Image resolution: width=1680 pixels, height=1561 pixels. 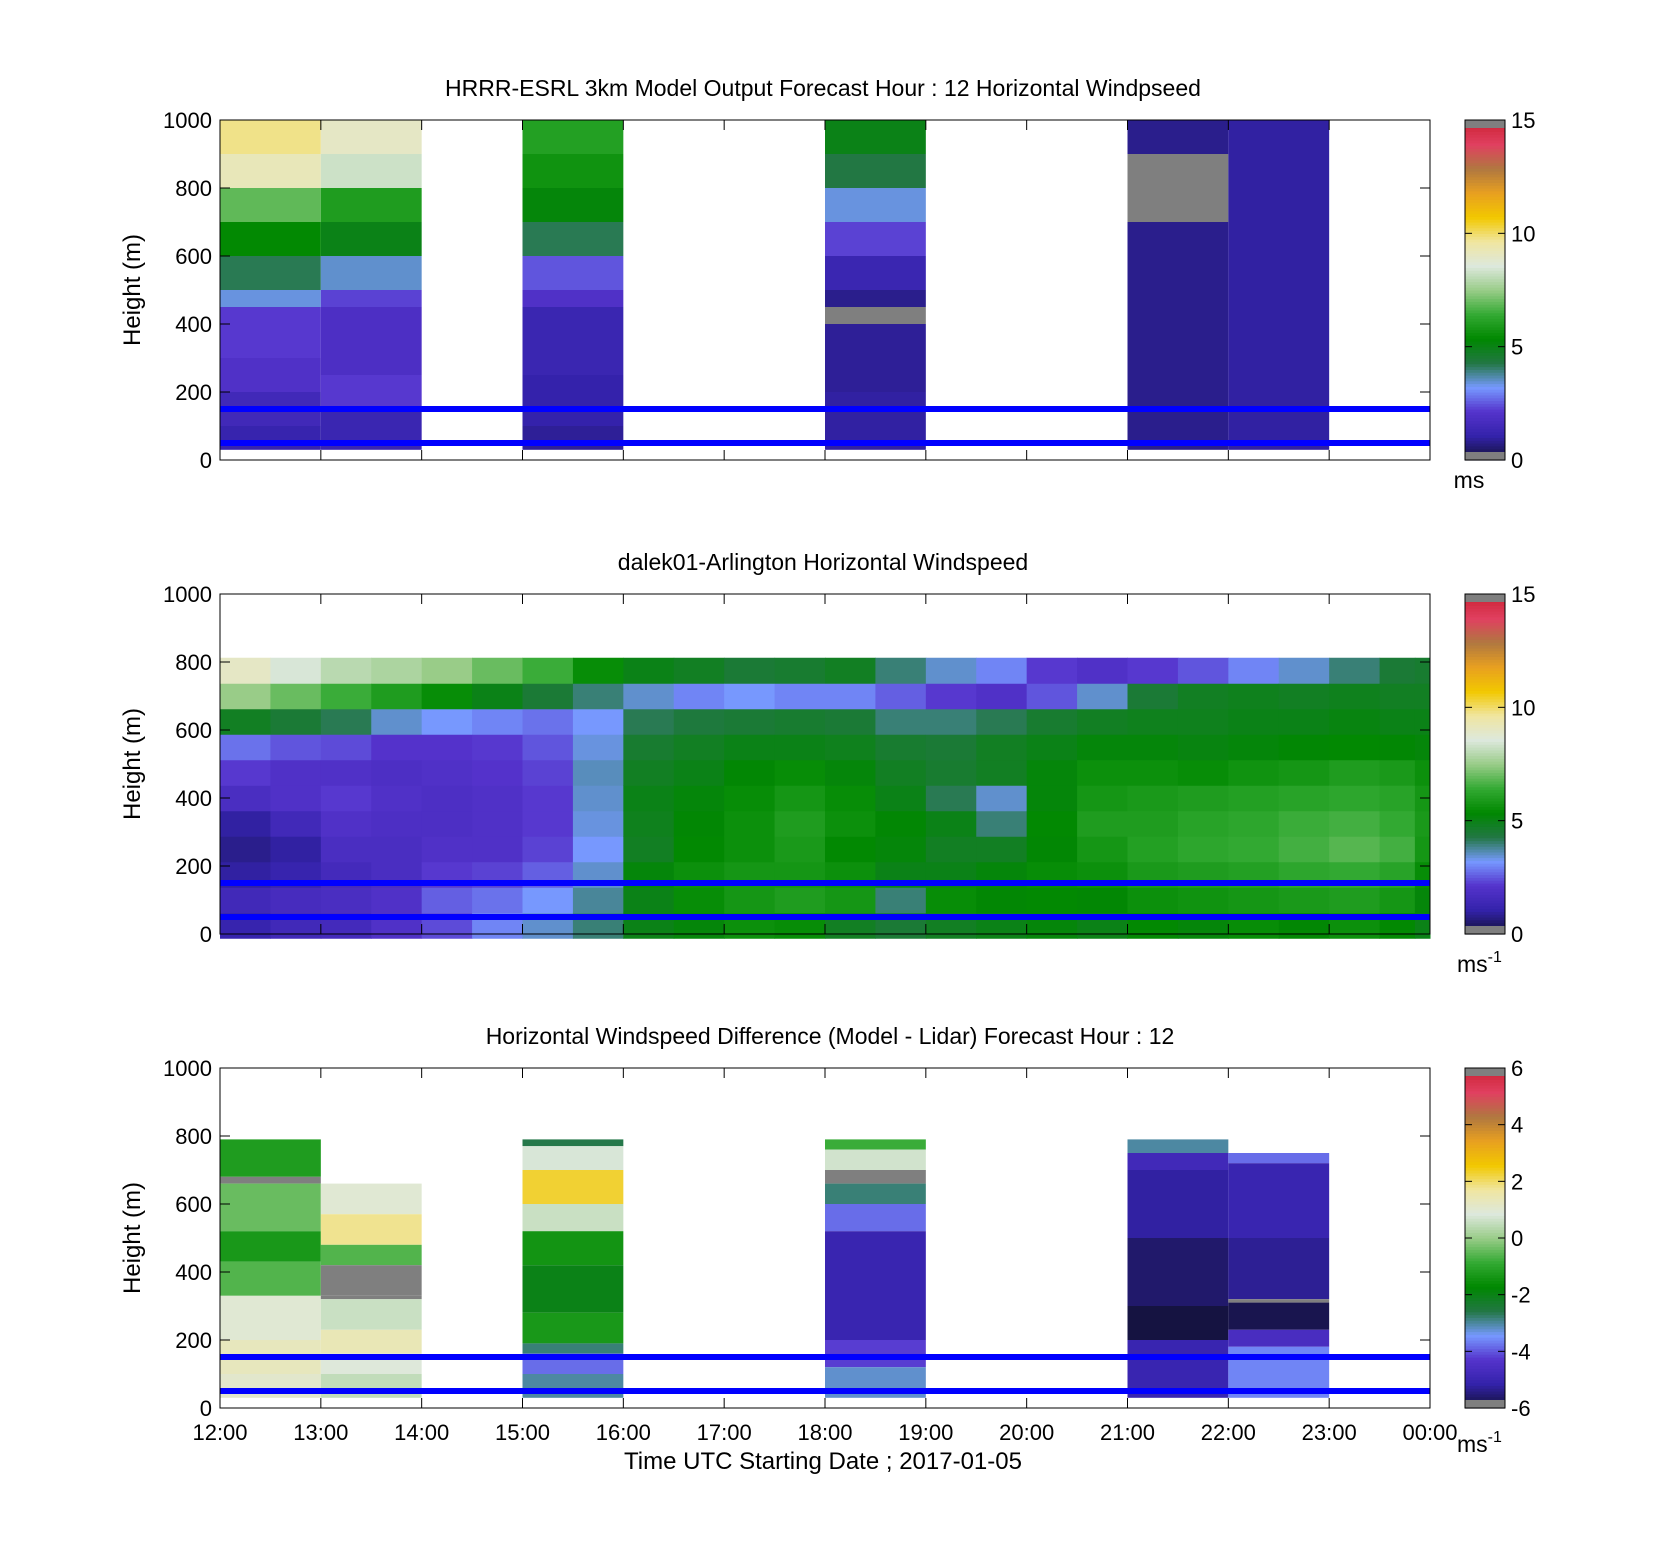 What do you see at coordinates (193, 256) in the screenshot?
I see `model-ytick-label: 600` at bounding box center [193, 256].